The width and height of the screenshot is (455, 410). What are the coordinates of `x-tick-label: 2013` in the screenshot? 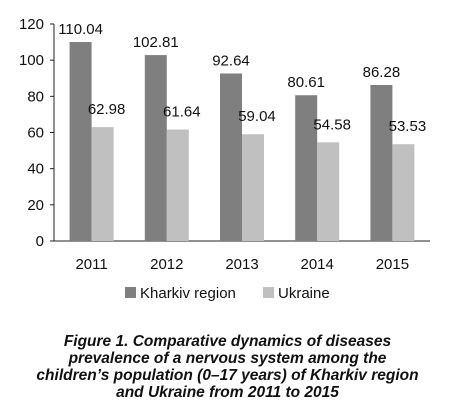 It's located at (241, 264).